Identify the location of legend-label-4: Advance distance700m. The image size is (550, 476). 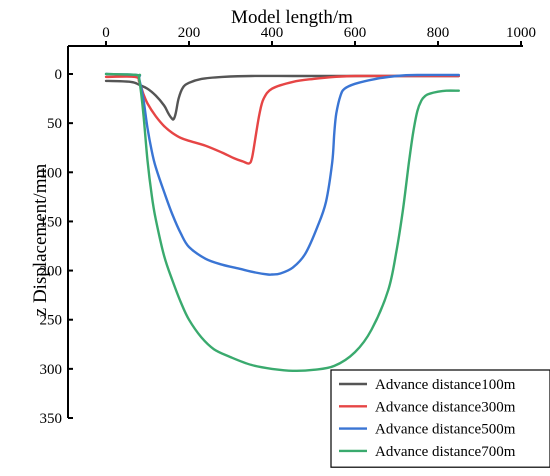
(445, 452).